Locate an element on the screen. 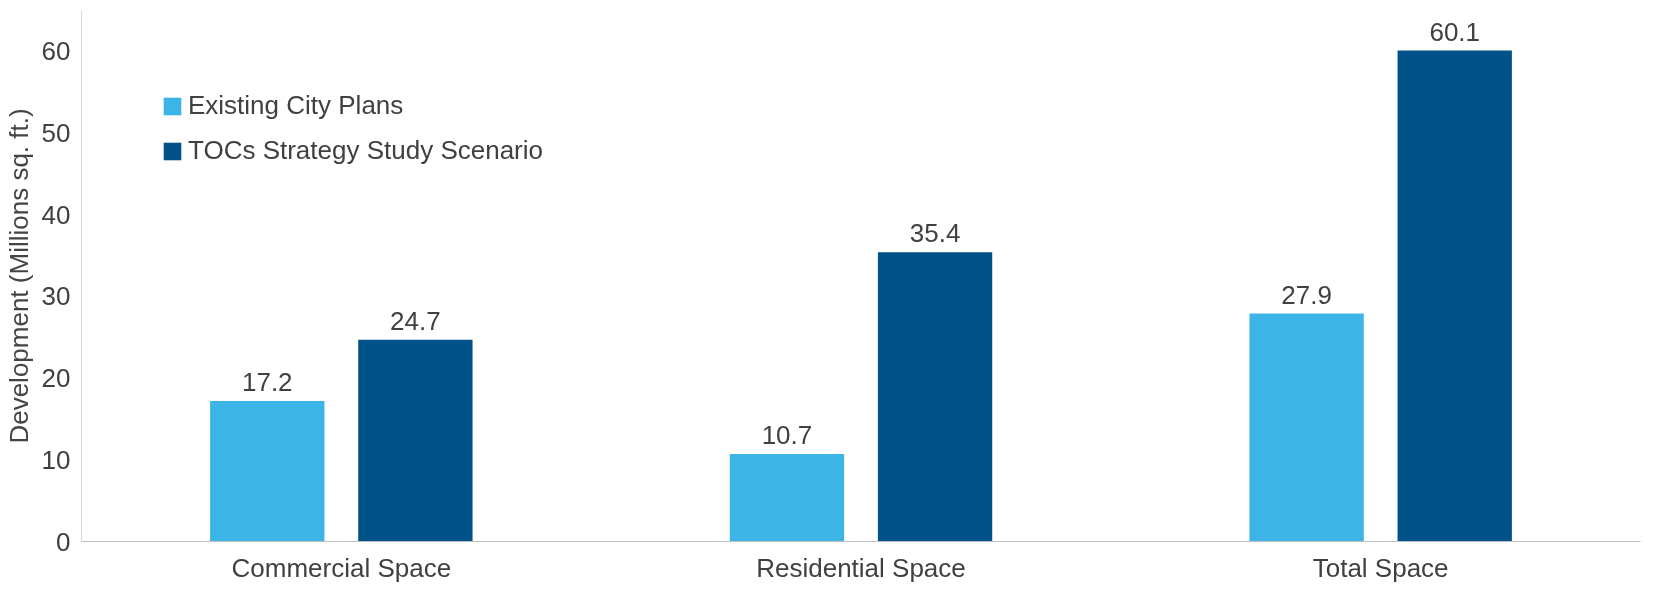 This screenshot has height=592, width=1671. data-label: 10.7 is located at coordinates (787, 435).